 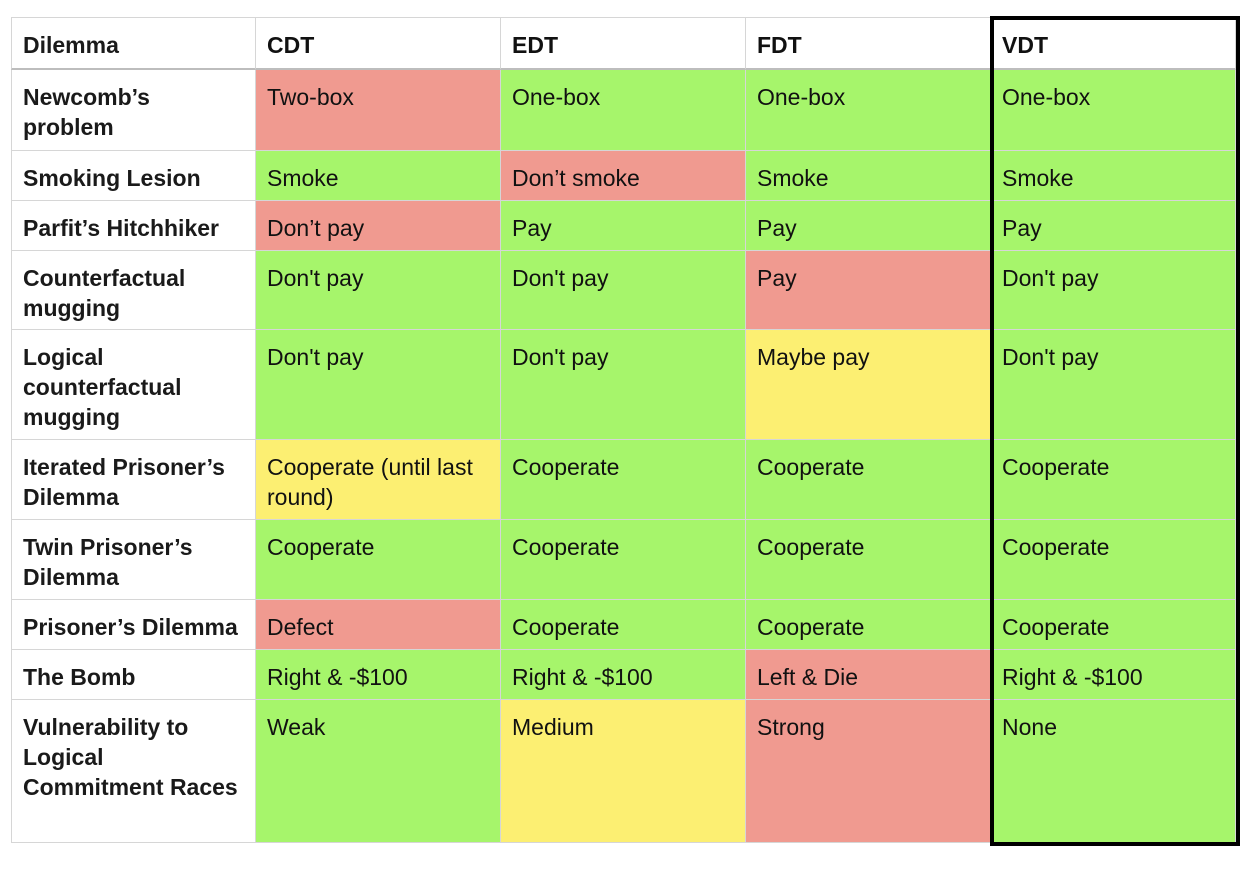 What do you see at coordinates (133, 385) in the screenshot?
I see `dilemma-name-cell: Logical counterfactual mugging` at bounding box center [133, 385].